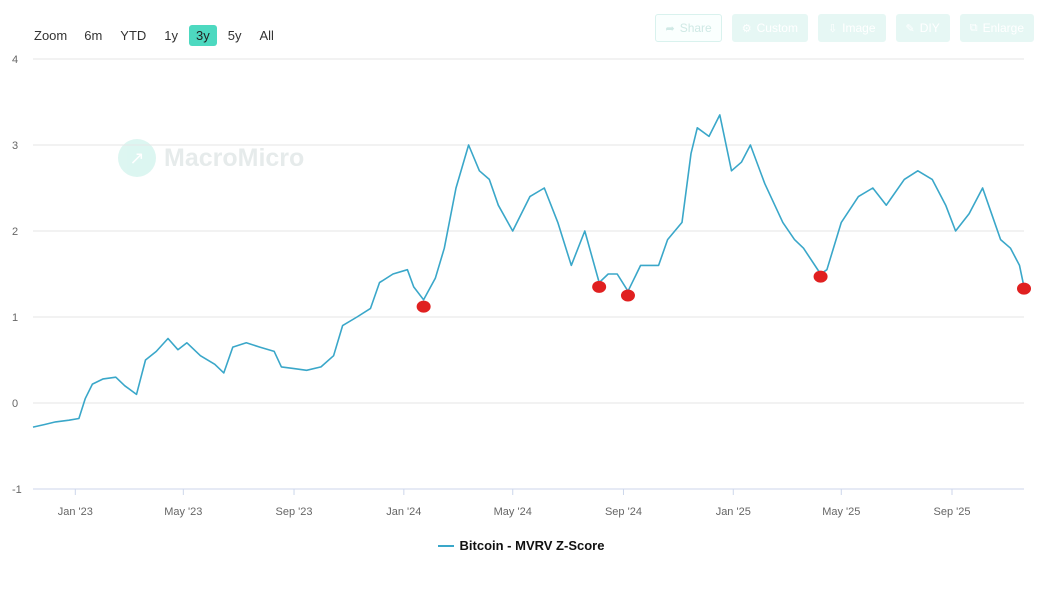  I want to click on zoom-1y-button: 1y, so click(171, 35).